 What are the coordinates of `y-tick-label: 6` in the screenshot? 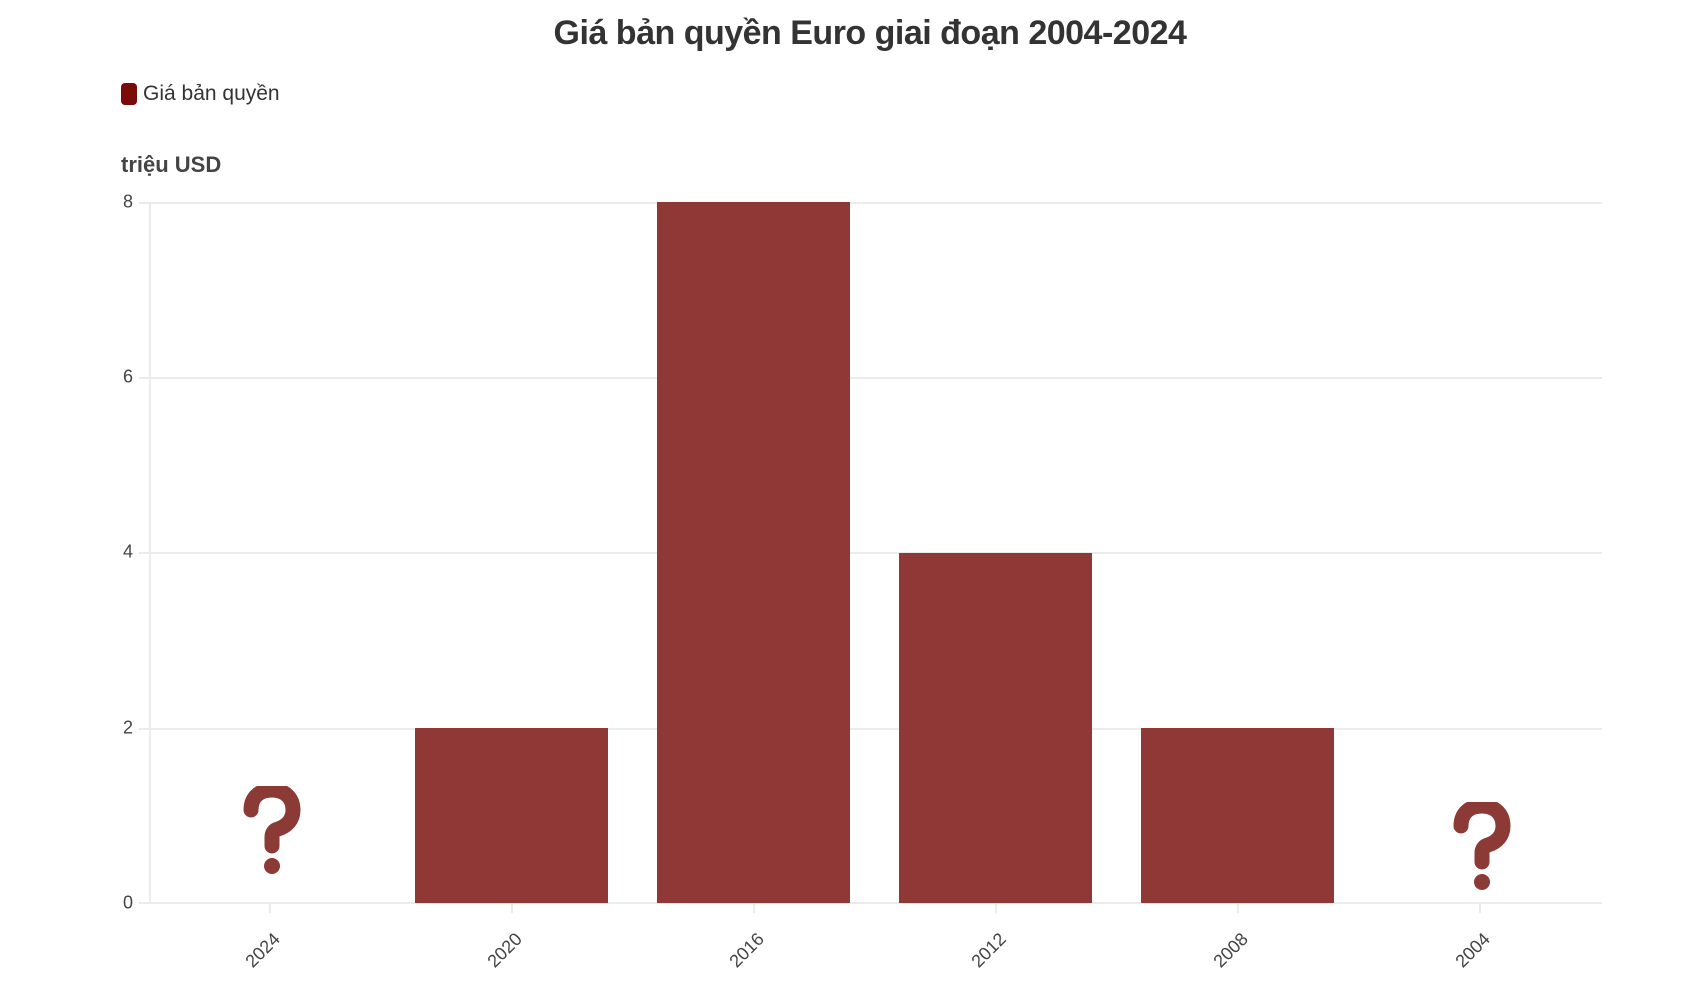 It's located at (127, 376).